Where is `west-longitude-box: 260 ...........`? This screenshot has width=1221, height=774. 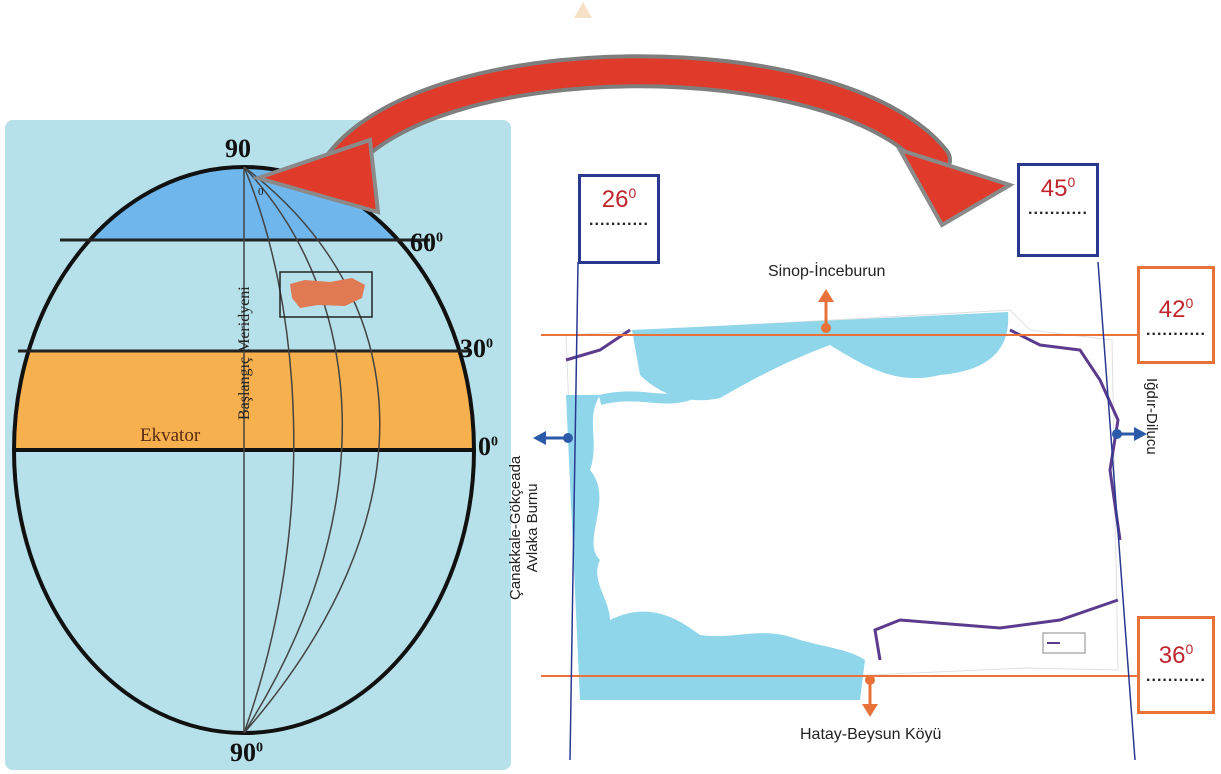 west-longitude-box: 260 ........... is located at coordinates (619, 219).